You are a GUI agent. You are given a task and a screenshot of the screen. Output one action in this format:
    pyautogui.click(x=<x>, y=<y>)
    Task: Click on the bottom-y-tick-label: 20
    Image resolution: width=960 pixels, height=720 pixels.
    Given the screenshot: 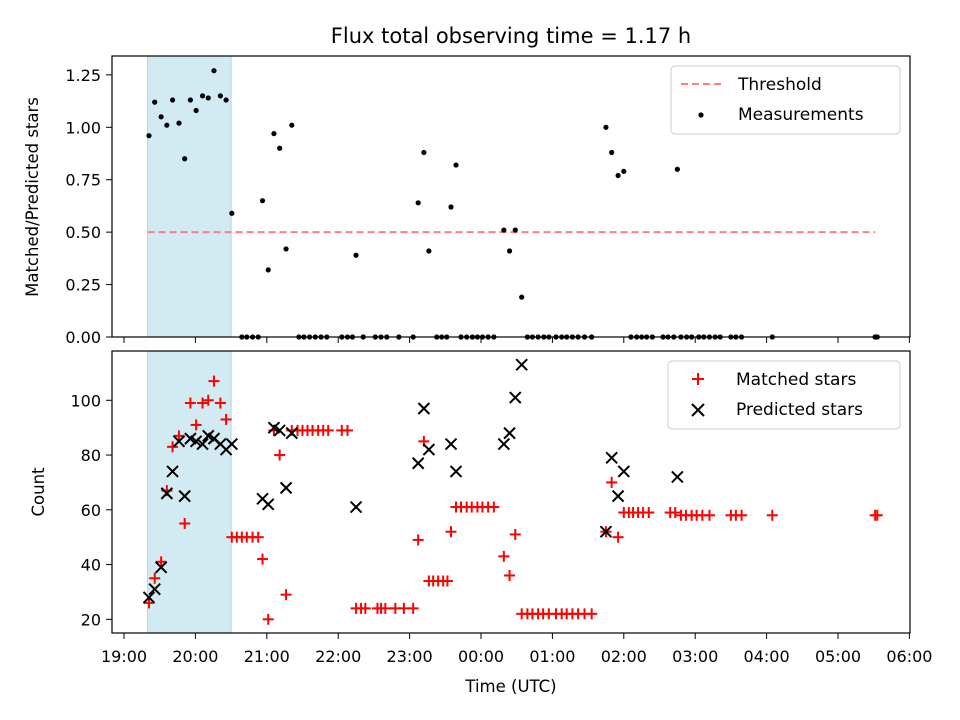 What is the action you would take?
    pyautogui.click(x=91, y=619)
    